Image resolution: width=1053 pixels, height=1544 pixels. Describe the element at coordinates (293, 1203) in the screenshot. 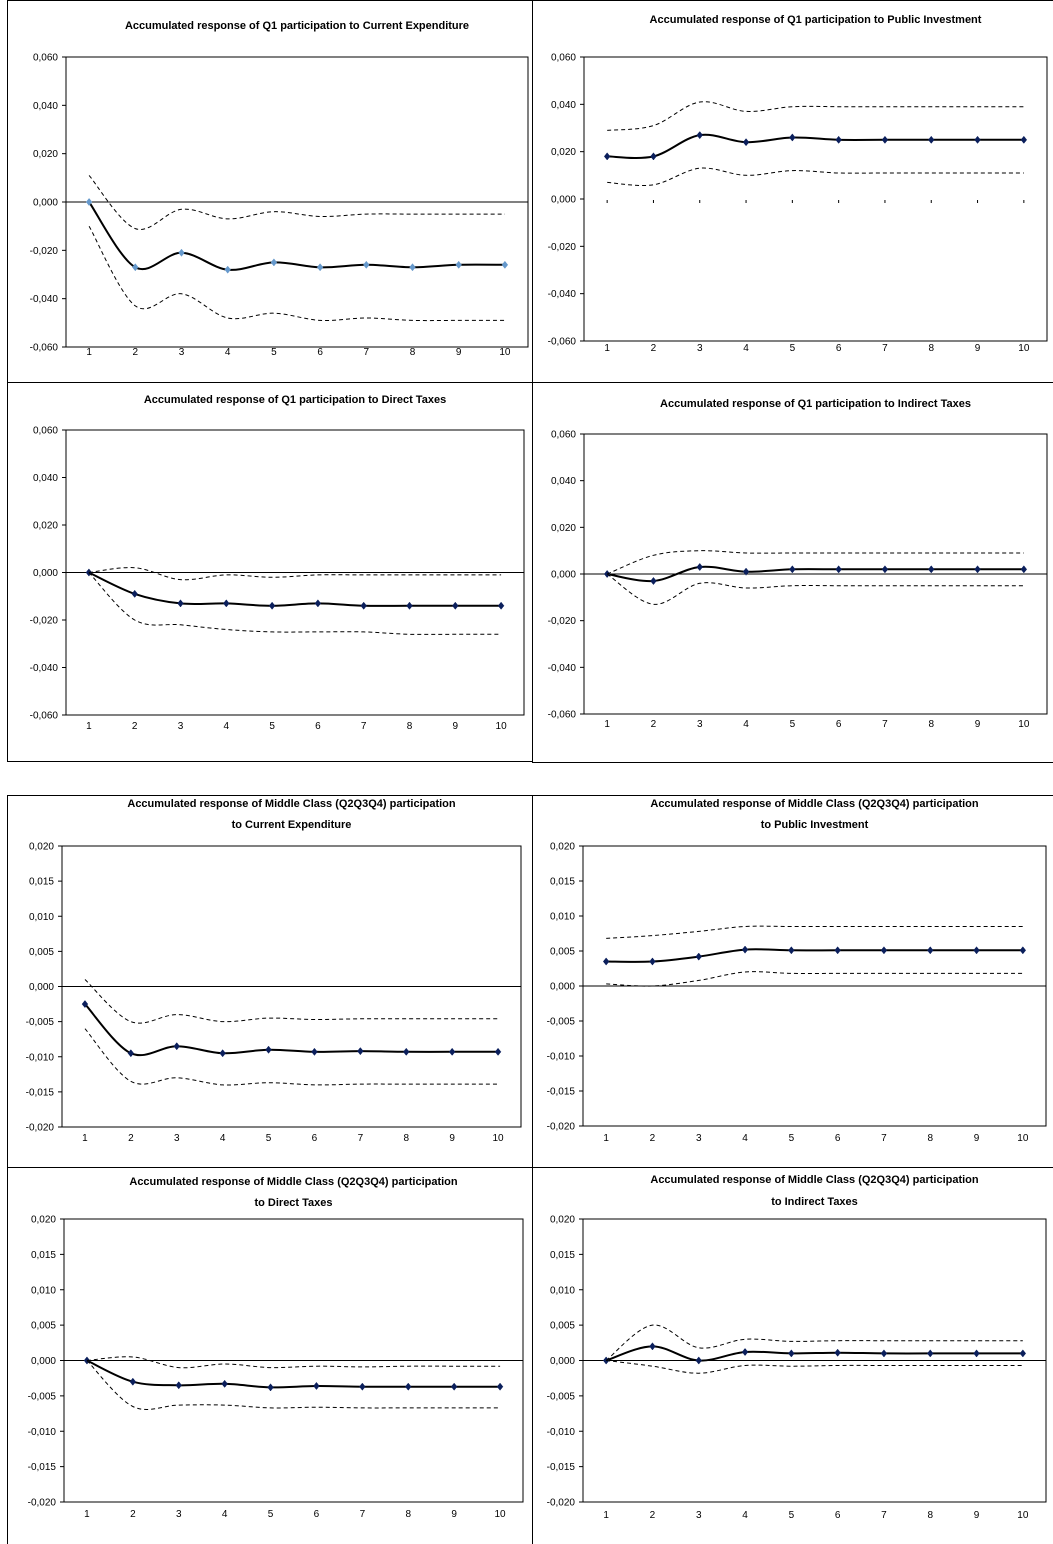

I see `chart-title: to Direct Taxes` at that location.